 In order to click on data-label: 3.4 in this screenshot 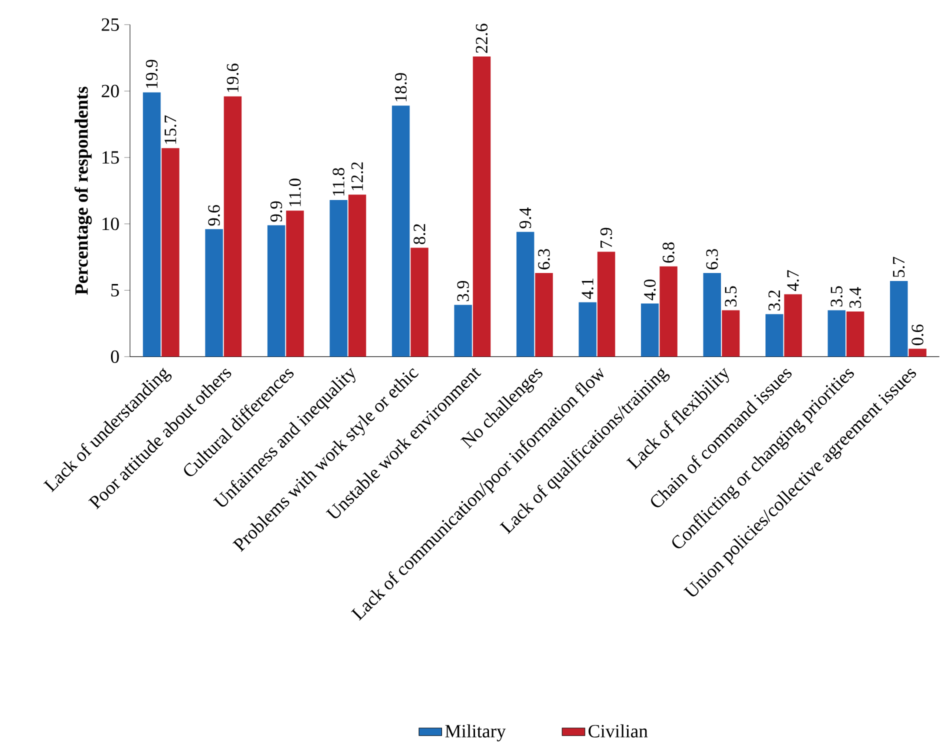, I will do `click(855, 297)`.